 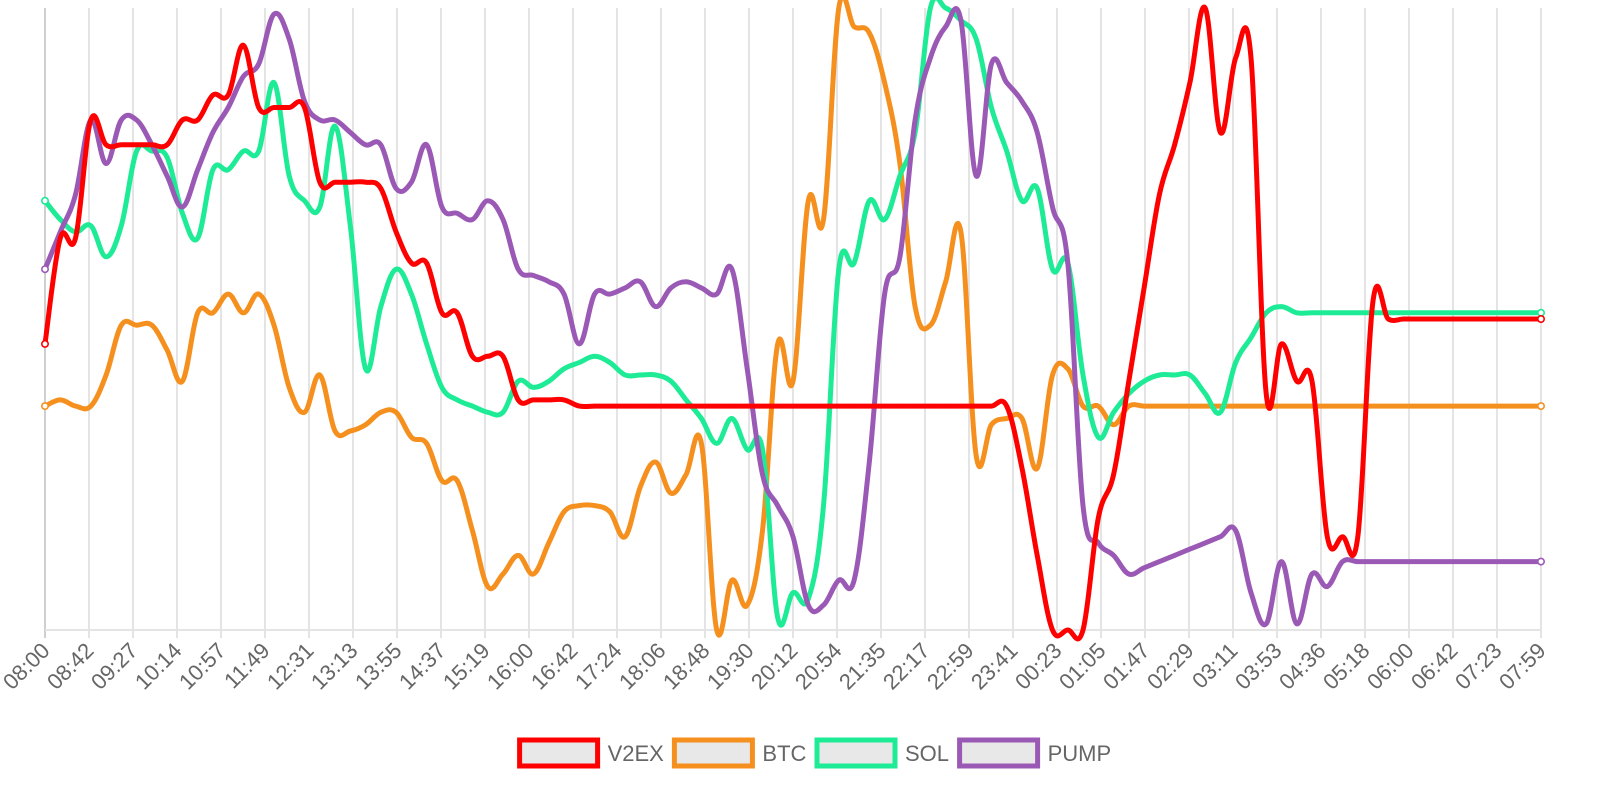 I want to click on x-tick-label: 22:59, so click(x=950, y=666).